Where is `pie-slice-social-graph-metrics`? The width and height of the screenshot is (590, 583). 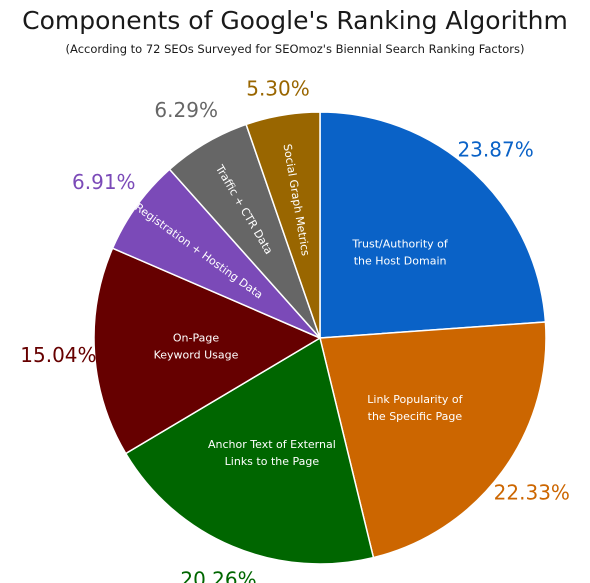
pie-slice-social-graph-metrics is located at coordinates (283, 225).